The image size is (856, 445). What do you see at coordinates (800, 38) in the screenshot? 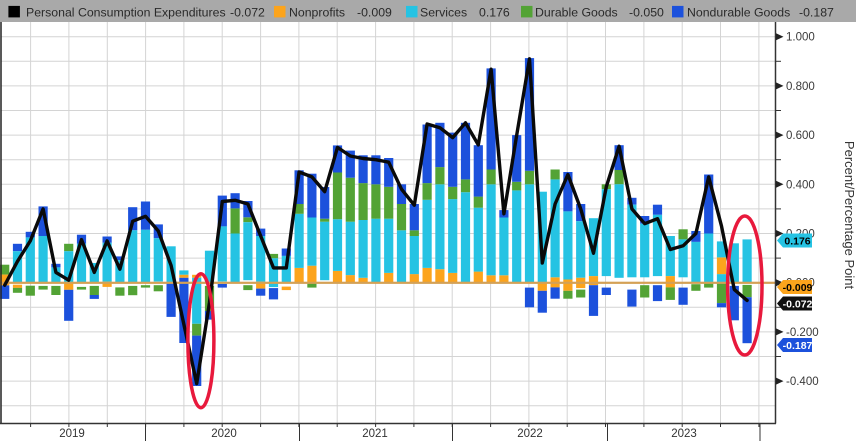
I see `svg-text: 1.000` at bounding box center [800, 38].